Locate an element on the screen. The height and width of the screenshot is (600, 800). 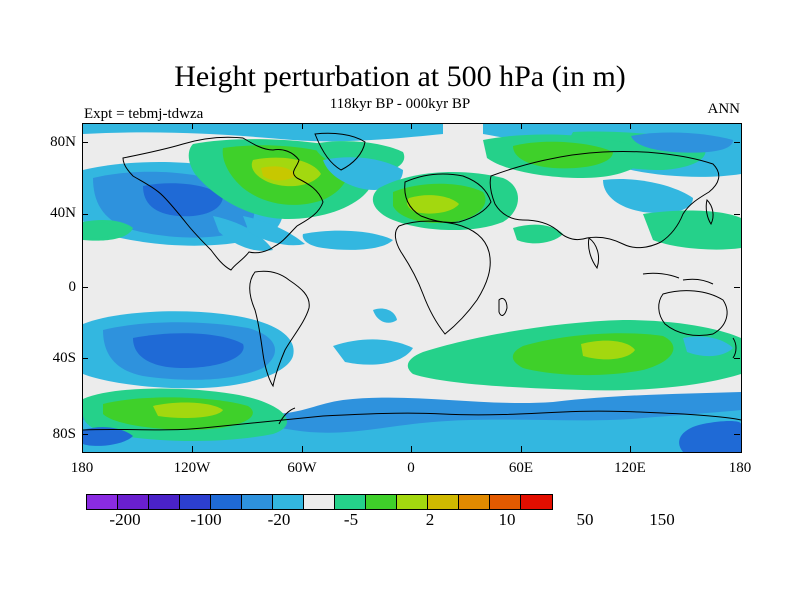
lon-label-120e: 120E is located at coordinates (630, 468).